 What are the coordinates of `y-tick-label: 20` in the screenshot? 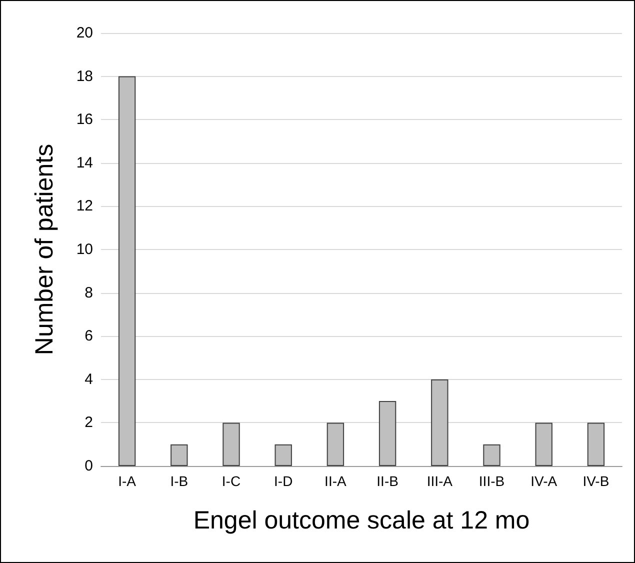 It's located at (84, 33).